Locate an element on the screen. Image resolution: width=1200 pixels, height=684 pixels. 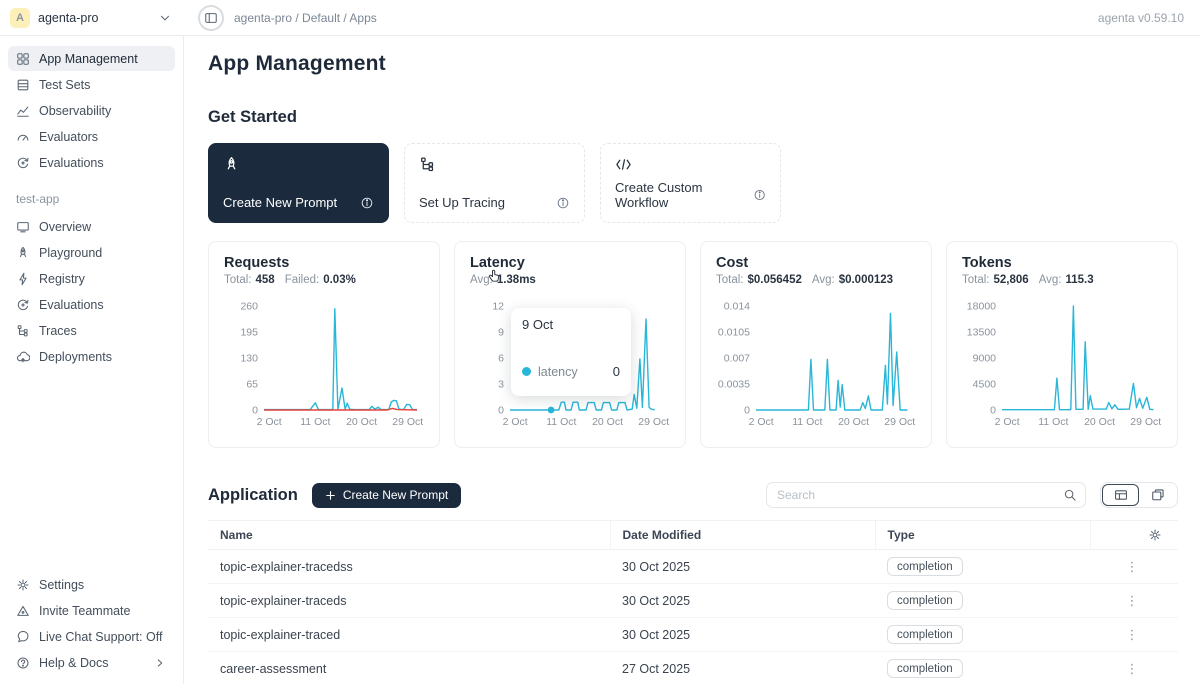
sidebar-item-overview: Overview is located at coordinates (91, 226).